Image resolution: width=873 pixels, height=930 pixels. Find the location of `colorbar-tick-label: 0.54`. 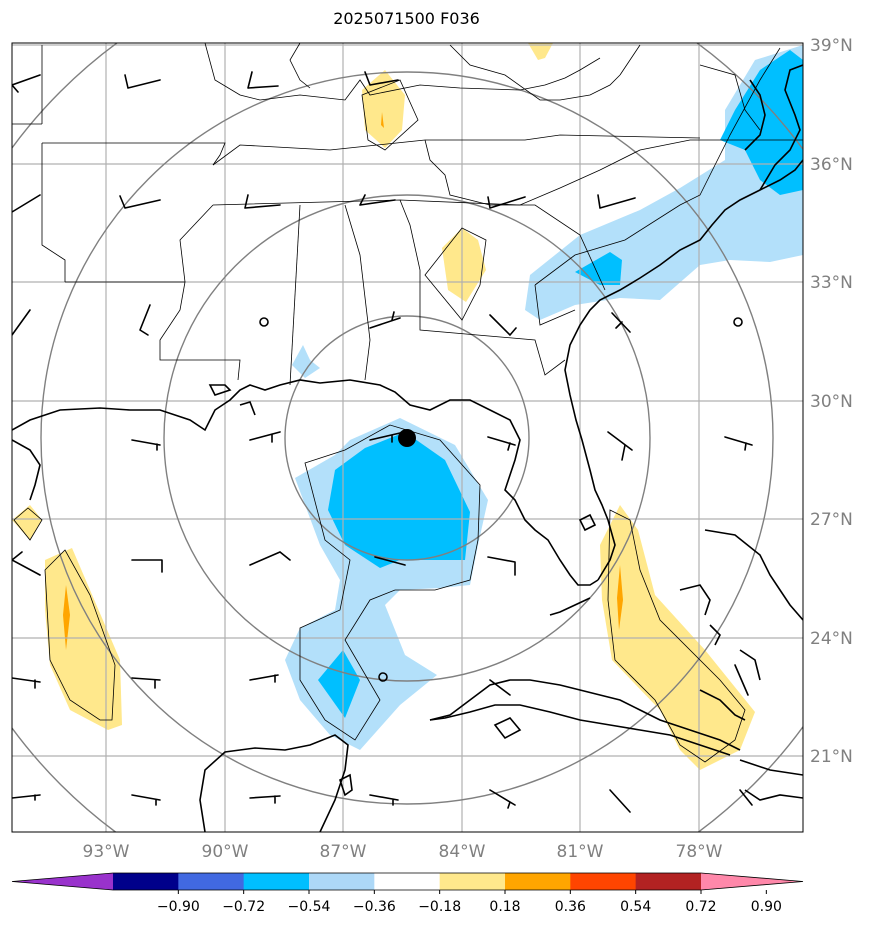

colorbar-tick-label: 0.54 is located at coordinates (635, 907).